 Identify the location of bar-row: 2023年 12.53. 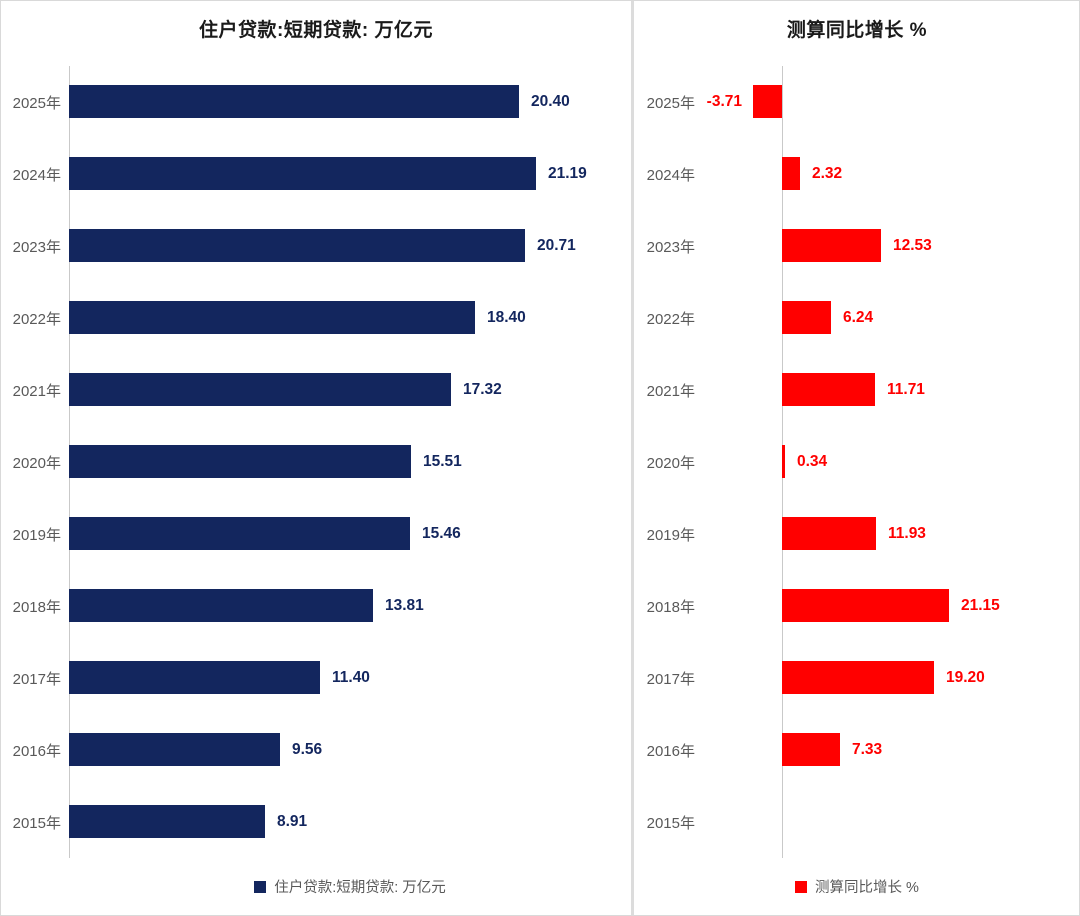
(856, 246).